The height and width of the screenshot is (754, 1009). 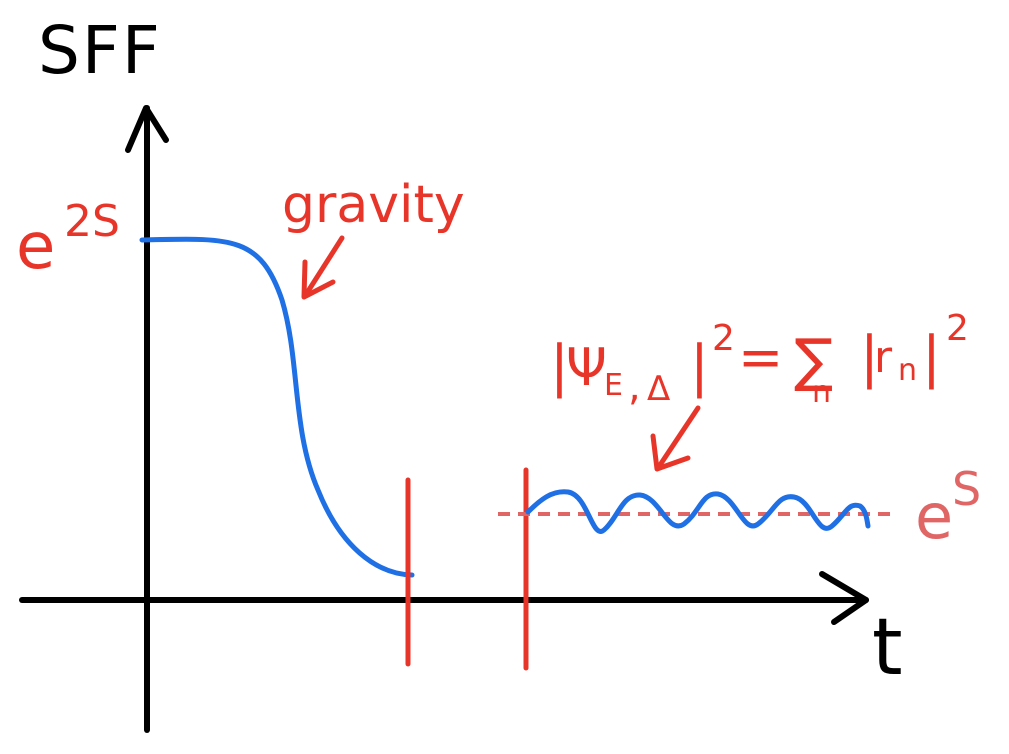 What do you see at coordinates (373, 205) in the screenshot?
I see `gravity-label: gravity` at bounding box center [373, 205].